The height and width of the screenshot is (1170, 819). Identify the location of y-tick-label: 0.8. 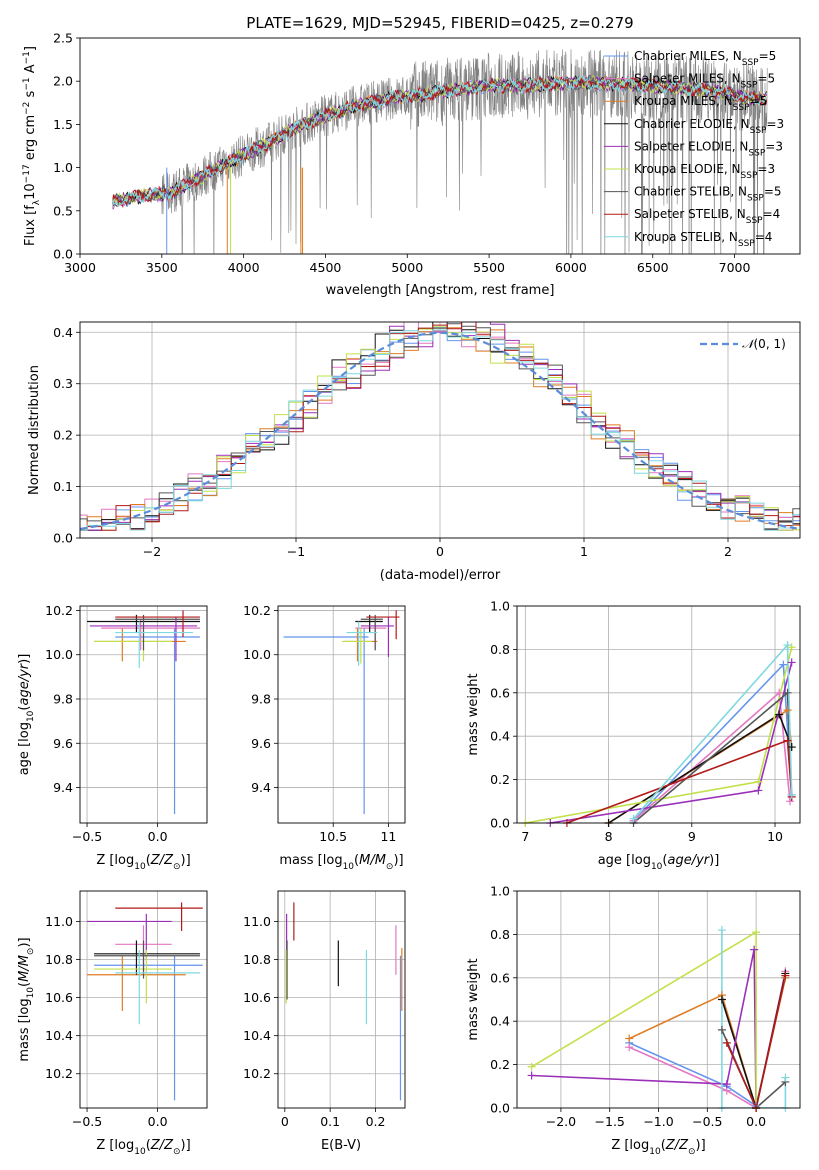
(500, 934).